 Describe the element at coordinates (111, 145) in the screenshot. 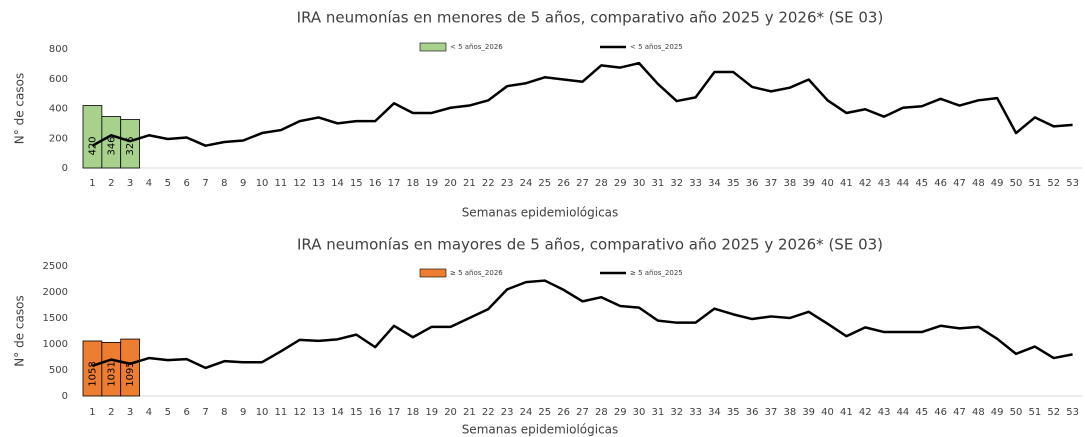

I see `data-label: 346` at that location.